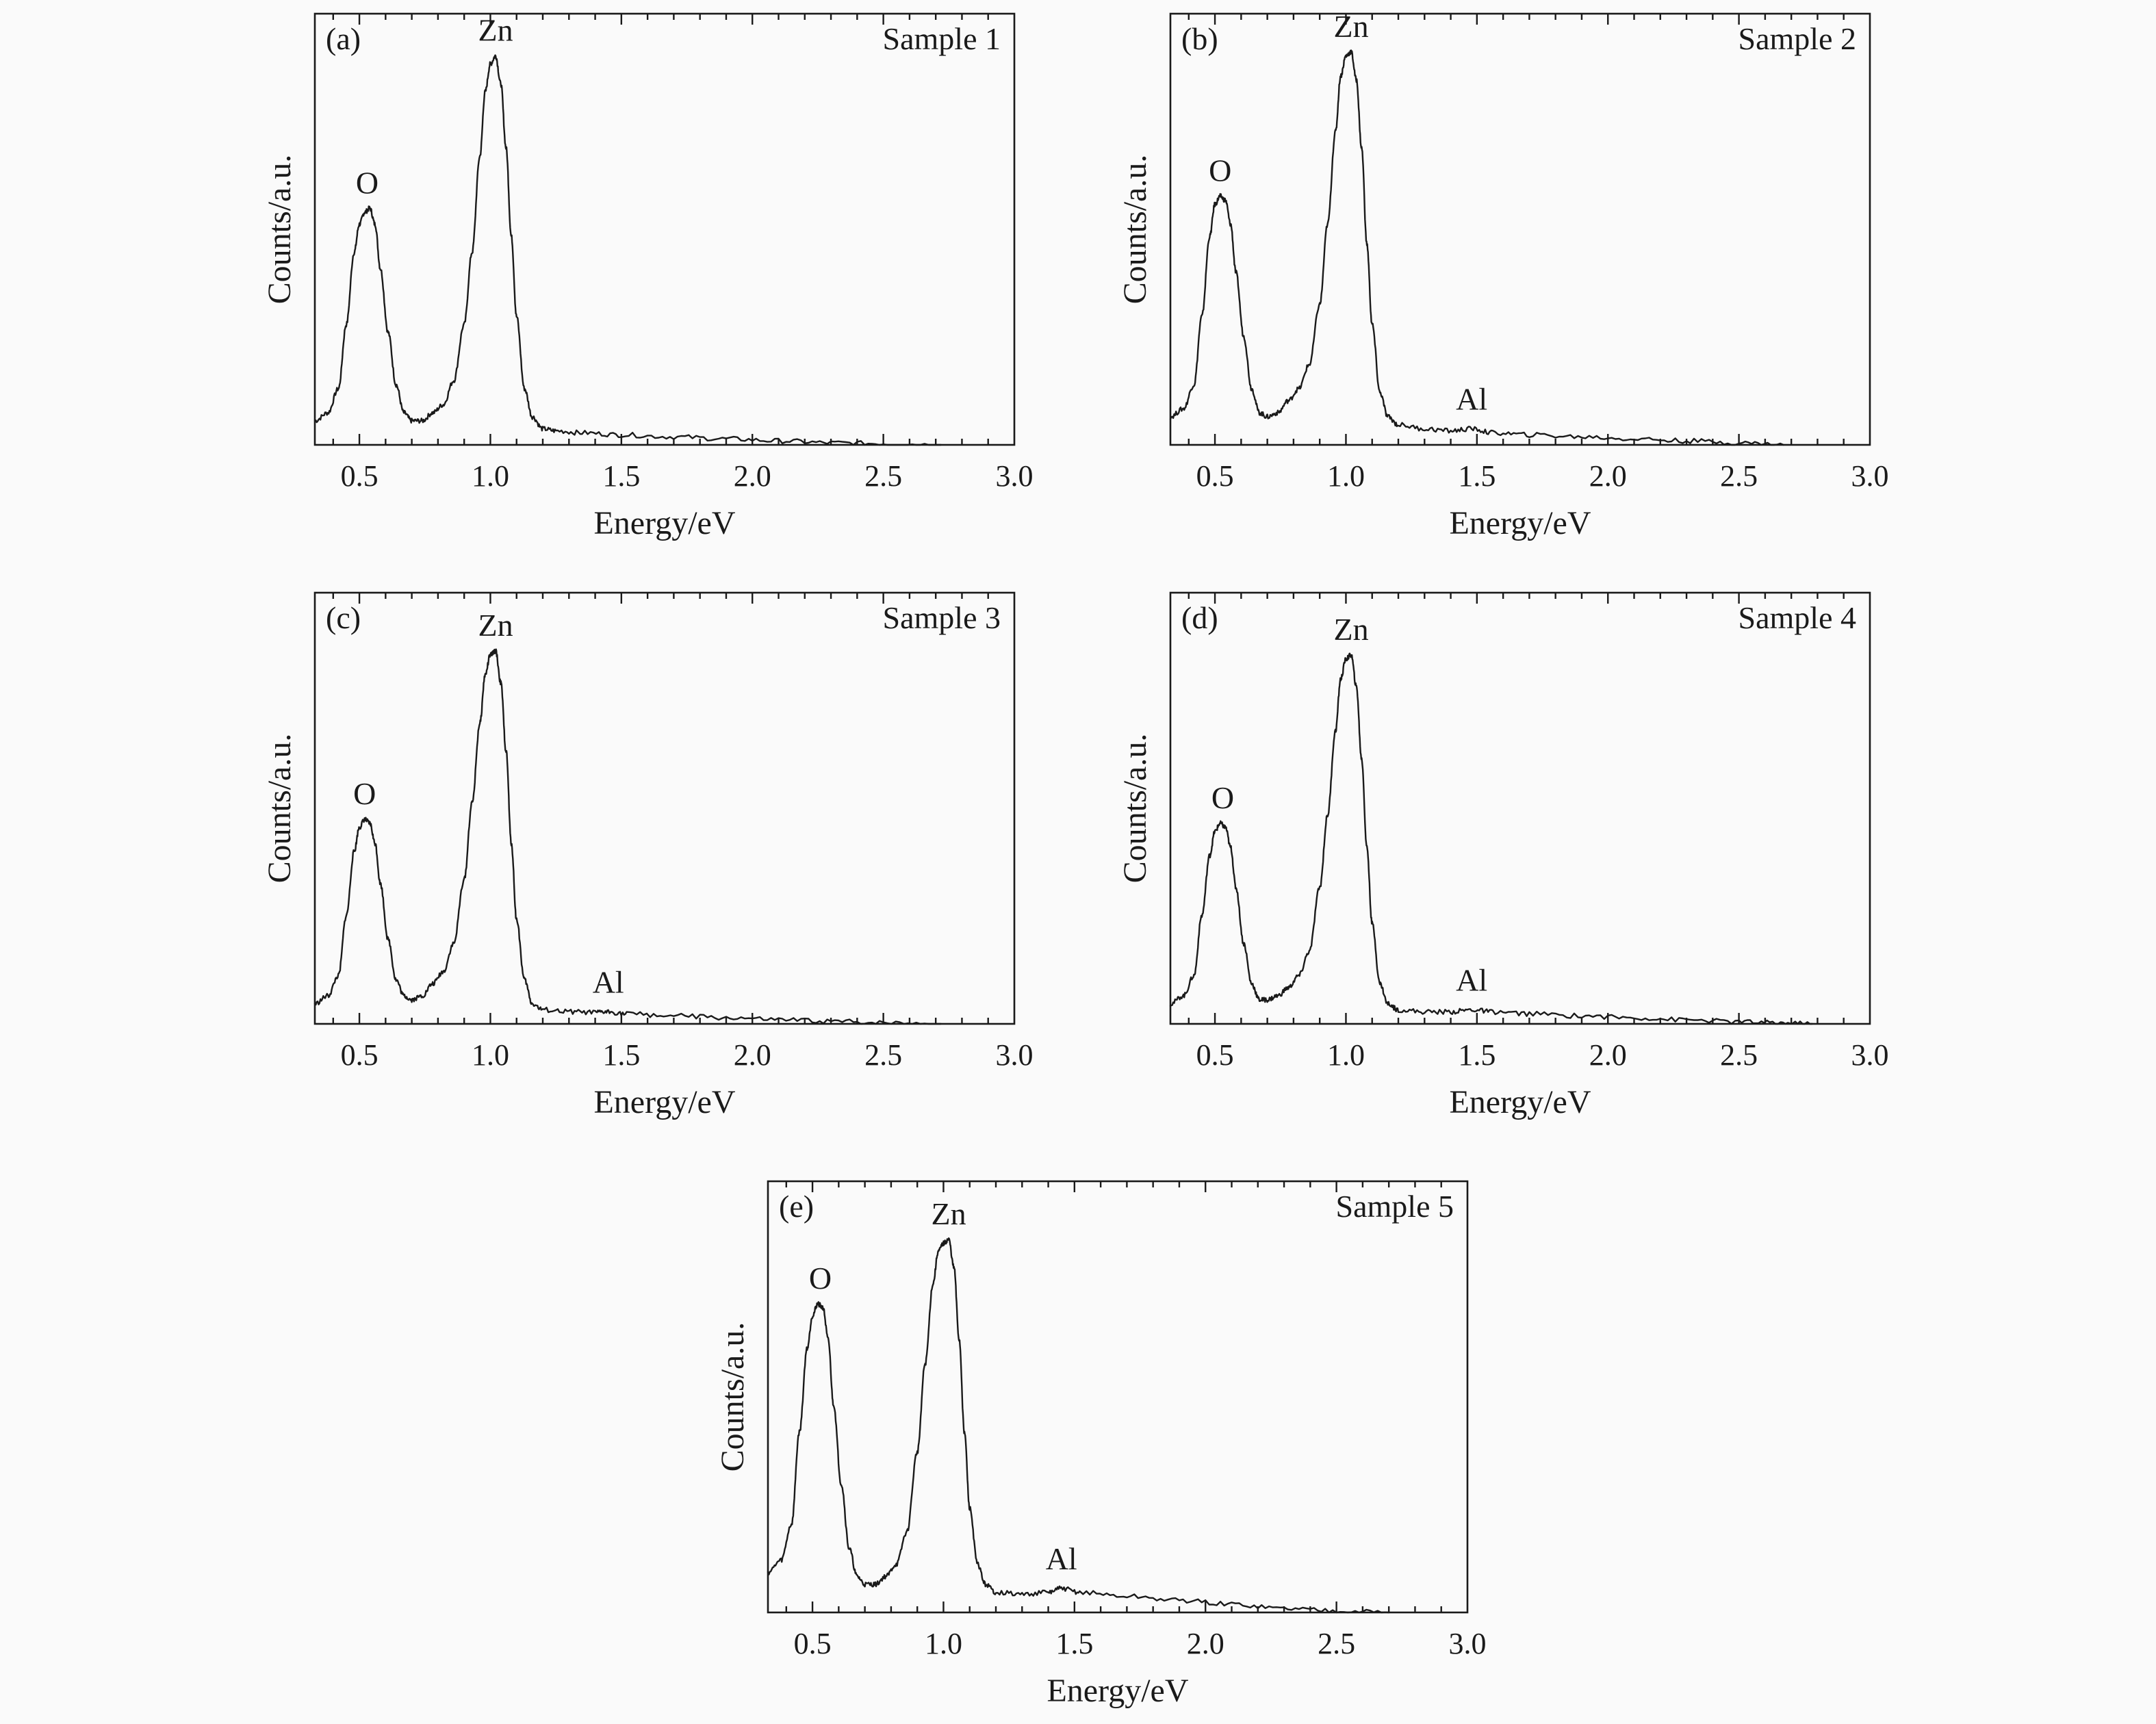  I want to click on panel-label: (e), so click(796, 1206).